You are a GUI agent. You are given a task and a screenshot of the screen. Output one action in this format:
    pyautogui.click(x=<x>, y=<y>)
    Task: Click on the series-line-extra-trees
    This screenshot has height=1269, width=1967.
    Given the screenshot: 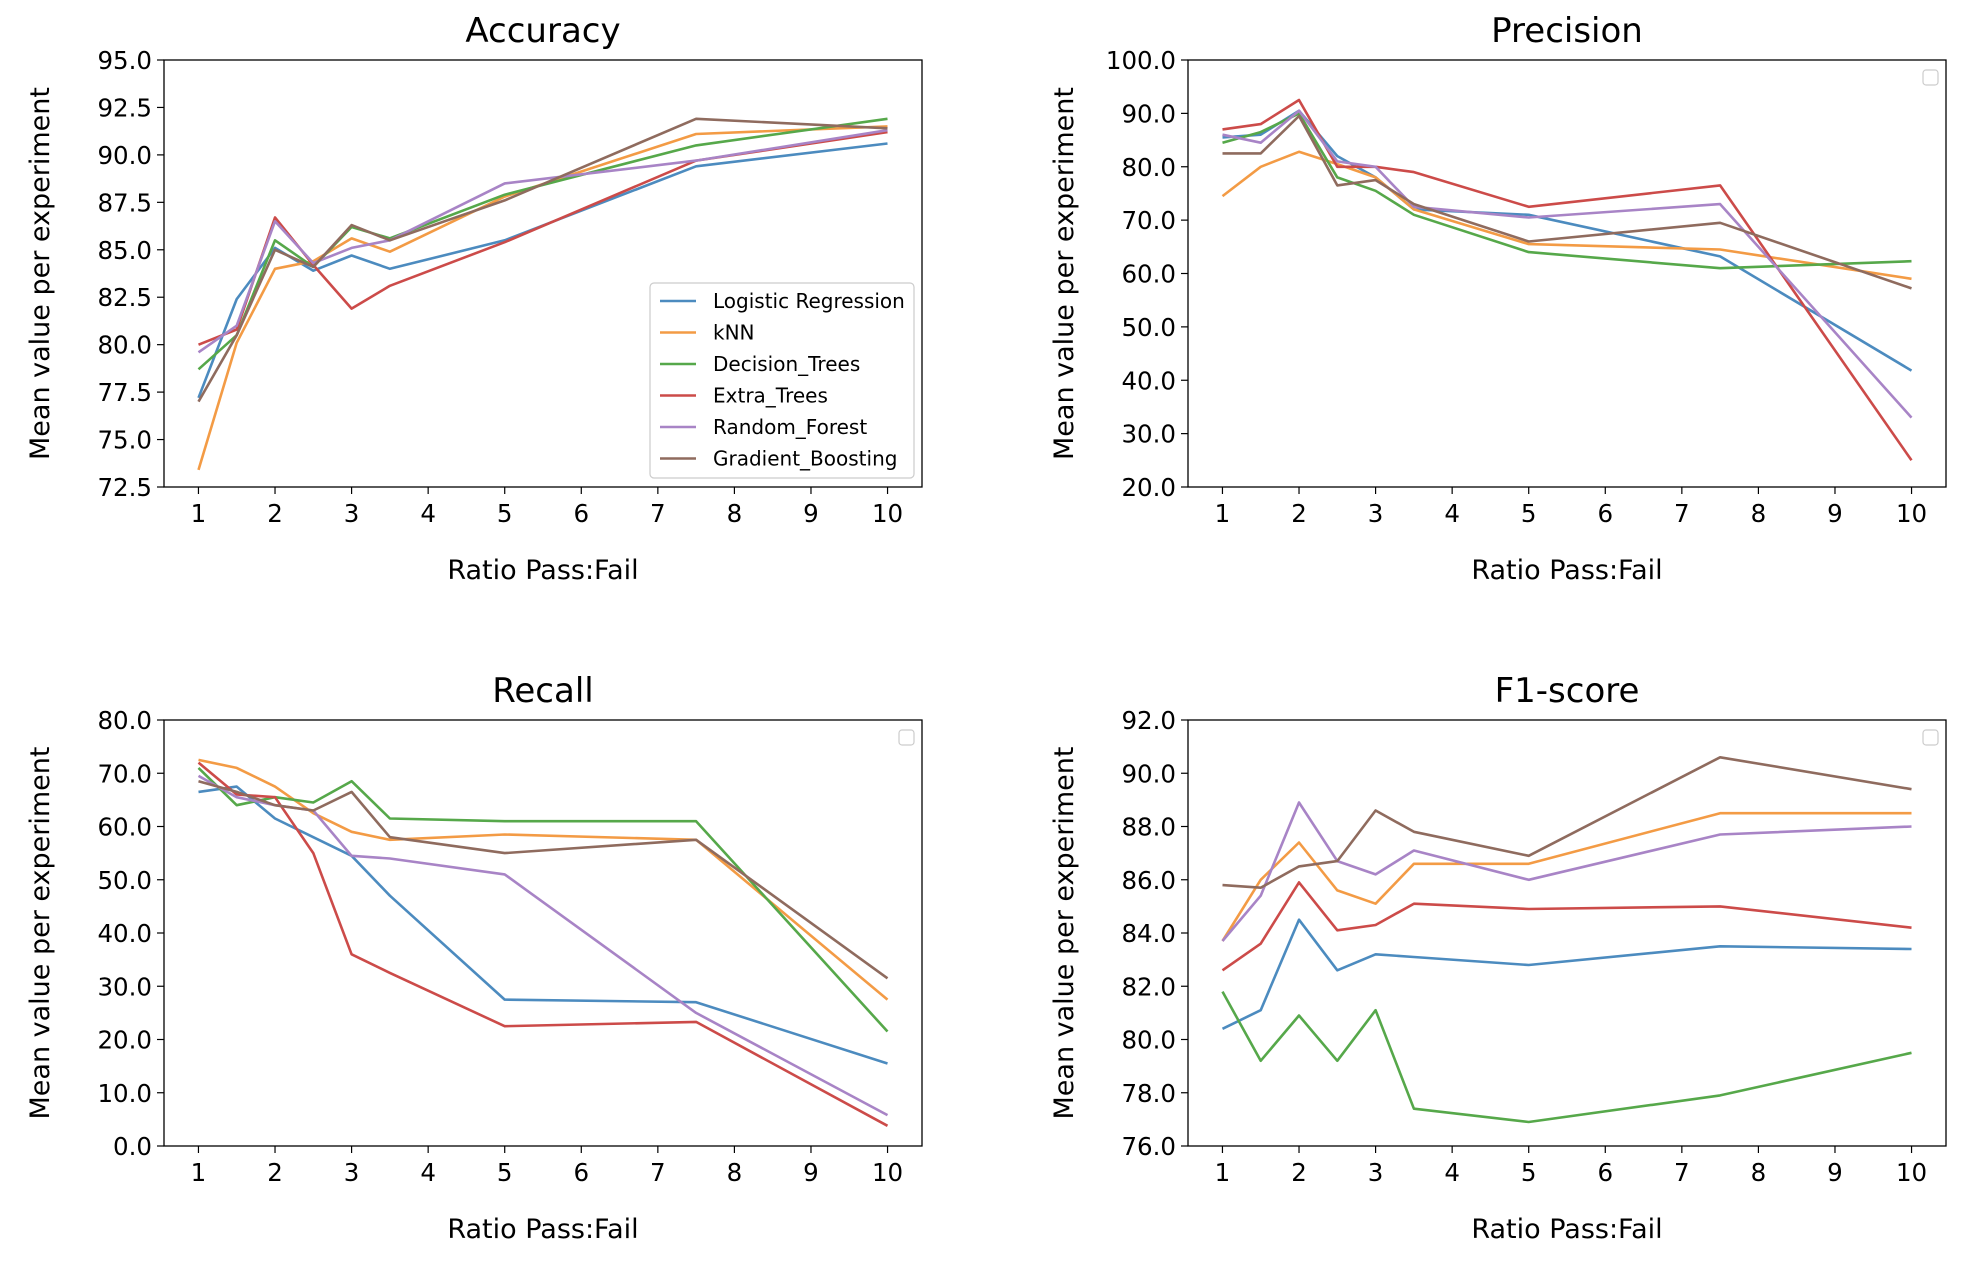 What is the action you would take?
    pyautogui.click(x=1566, y=926)
    